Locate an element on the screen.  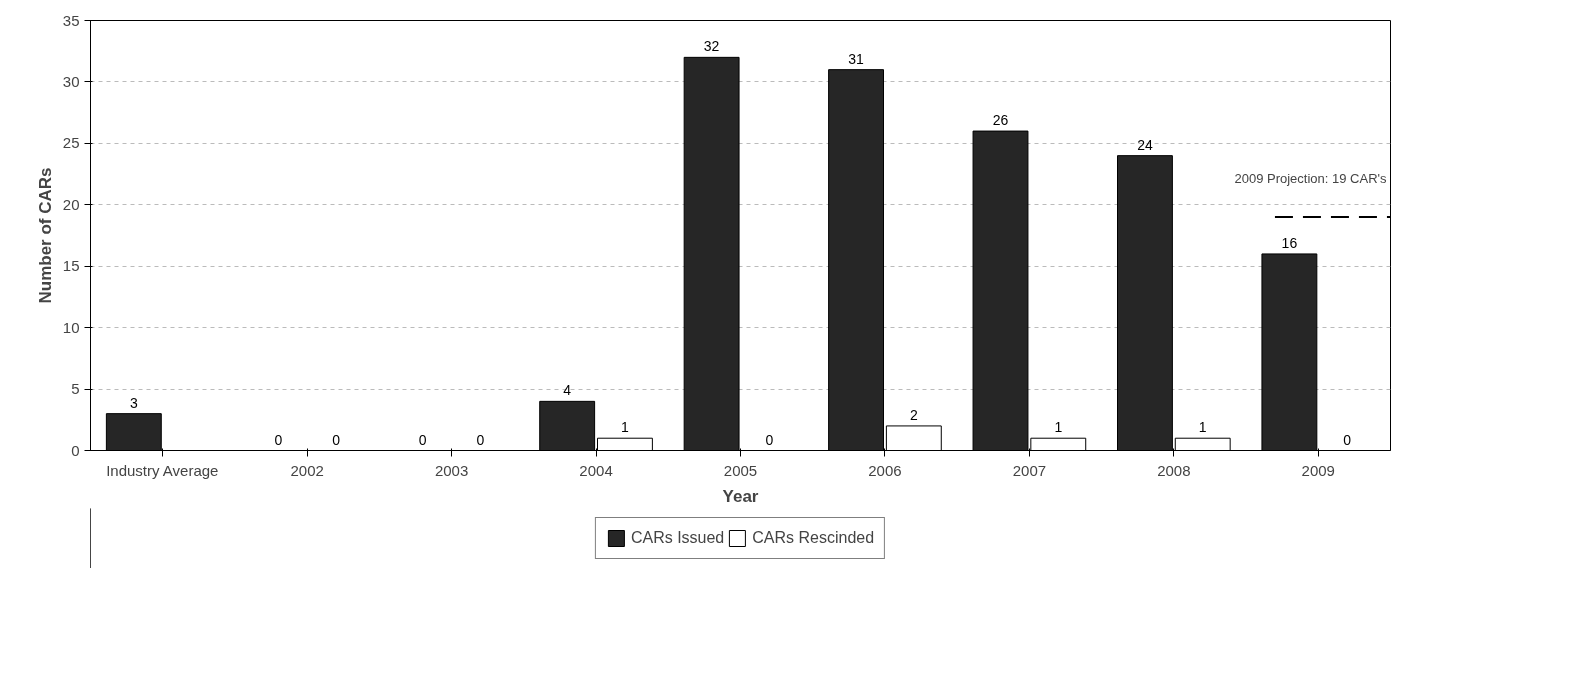
y-axis-title: Number of CARs is located at coordinates (45, 235).